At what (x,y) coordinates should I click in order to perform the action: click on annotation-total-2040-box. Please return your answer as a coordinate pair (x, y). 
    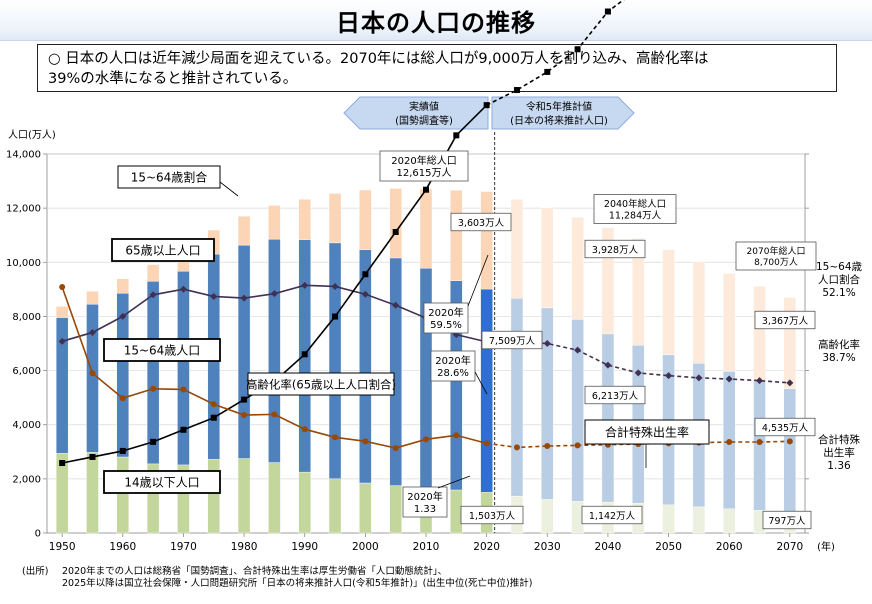
    Looking at the image, I should click on (635, 209).